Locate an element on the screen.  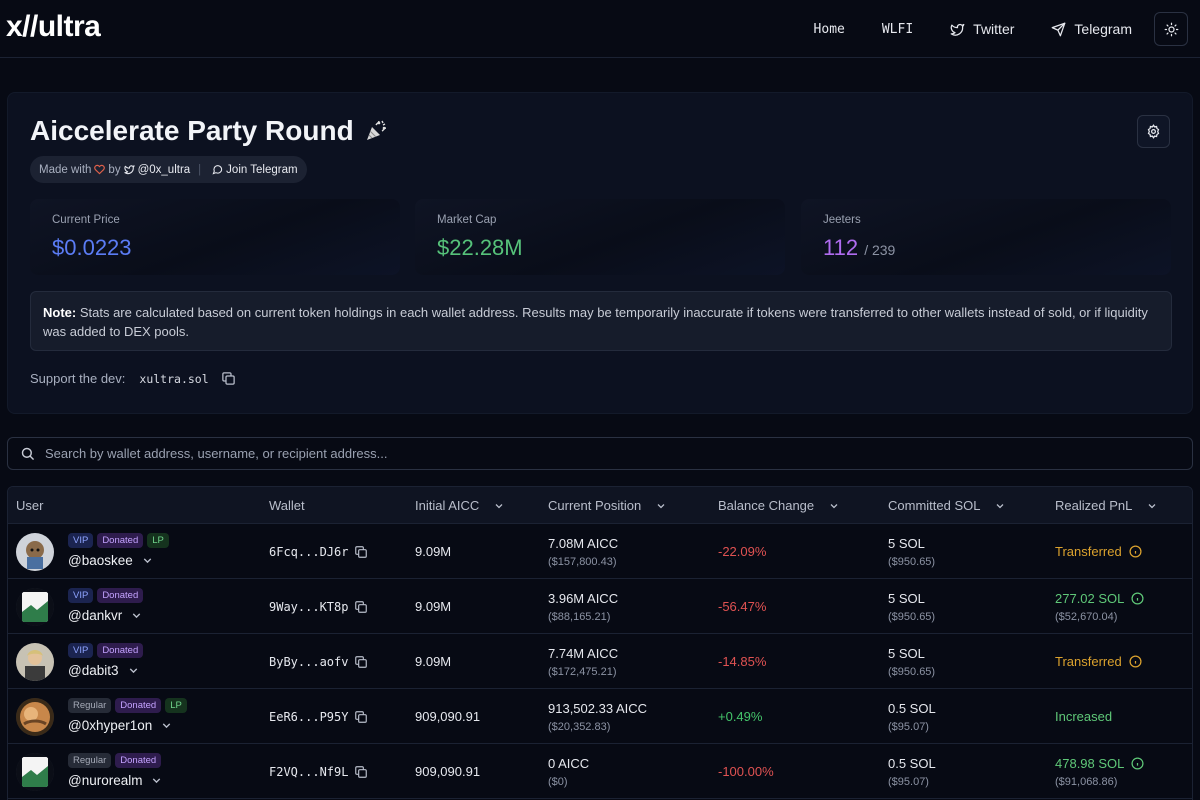
realized-pnl-cell: 277.02 SOL ($52,670.04) is located at coordinates (1099, 606).